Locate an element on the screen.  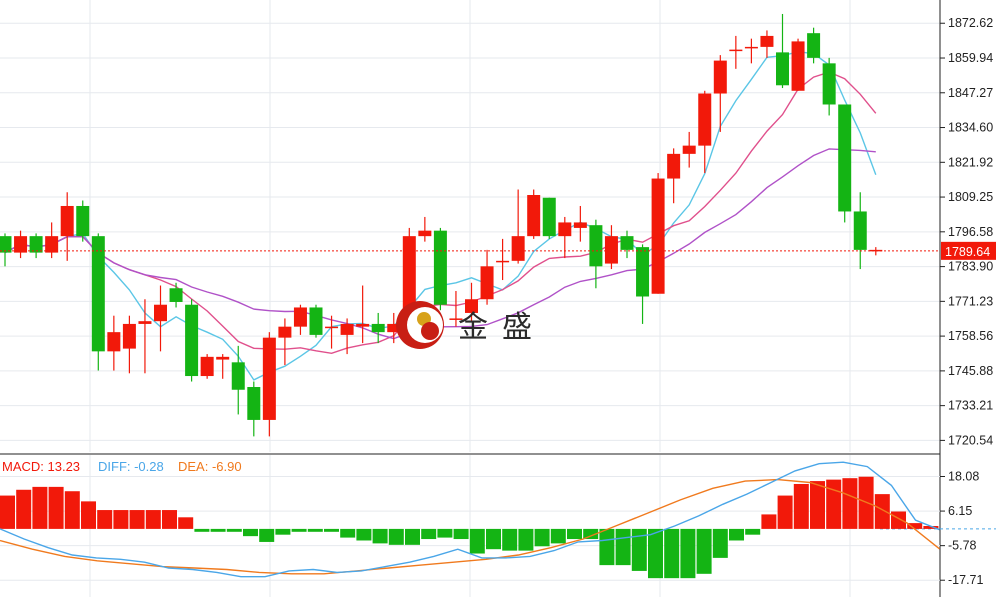
price-tick-label: 1872.62 is located at coordinates (970, 23).